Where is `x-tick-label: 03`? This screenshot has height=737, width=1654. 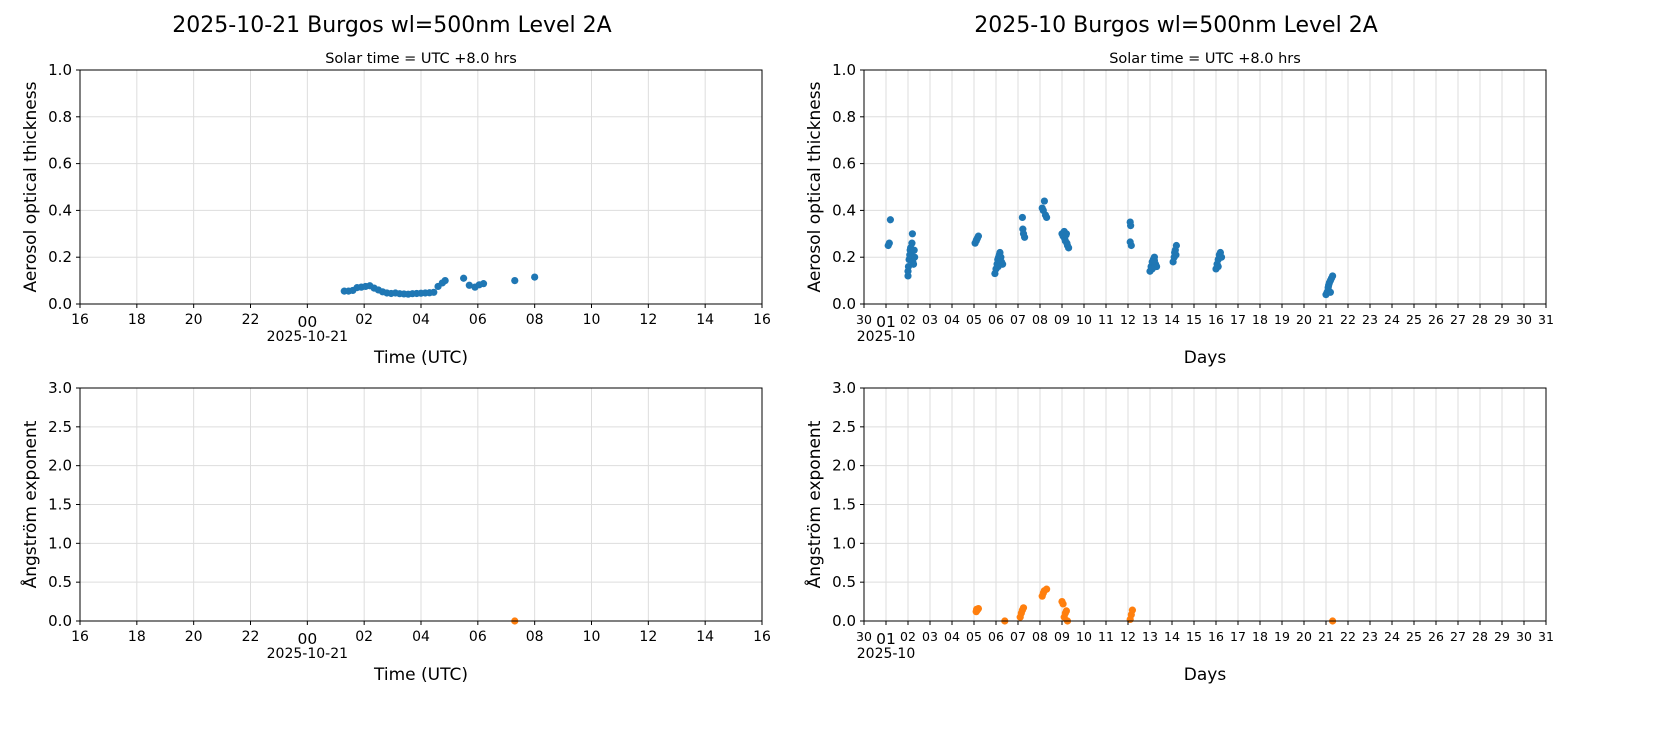
x-tick-label: 03 is located at coordinates (930, 636).